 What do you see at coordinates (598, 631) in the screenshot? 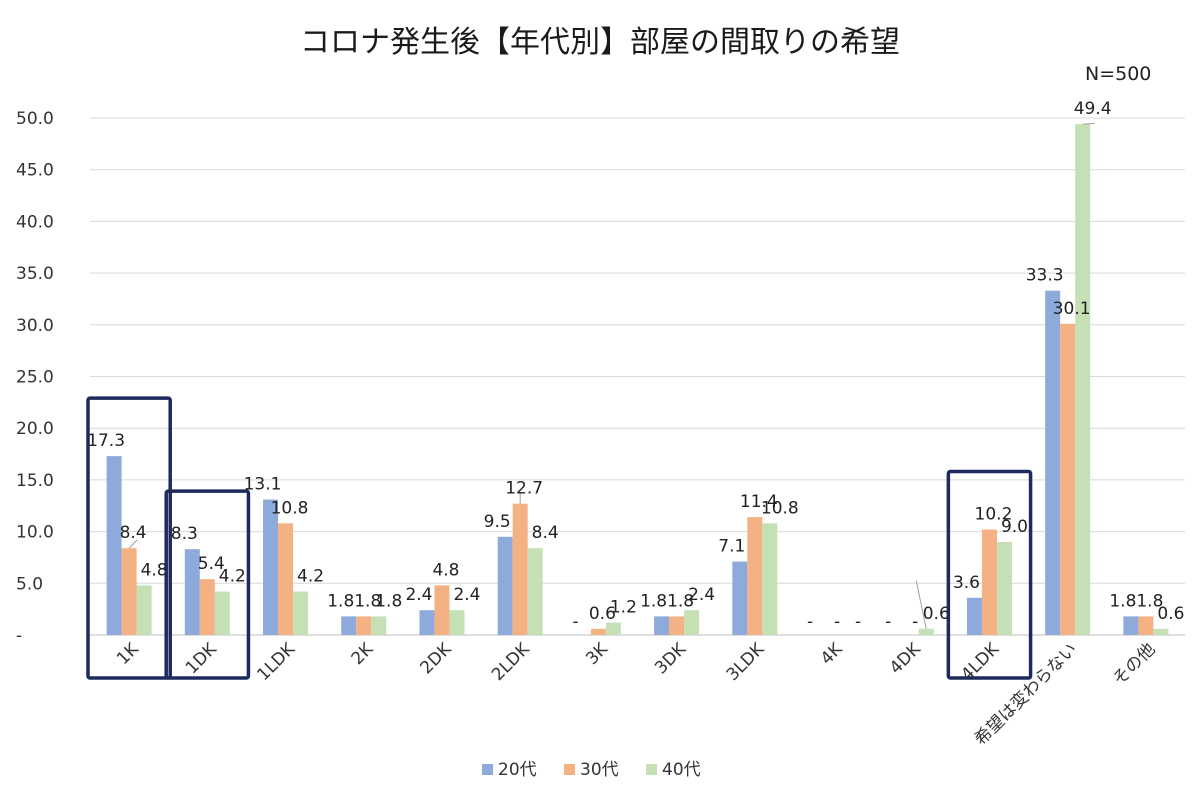
I see `bar-30代-3K` at bounding box center [598, 631].